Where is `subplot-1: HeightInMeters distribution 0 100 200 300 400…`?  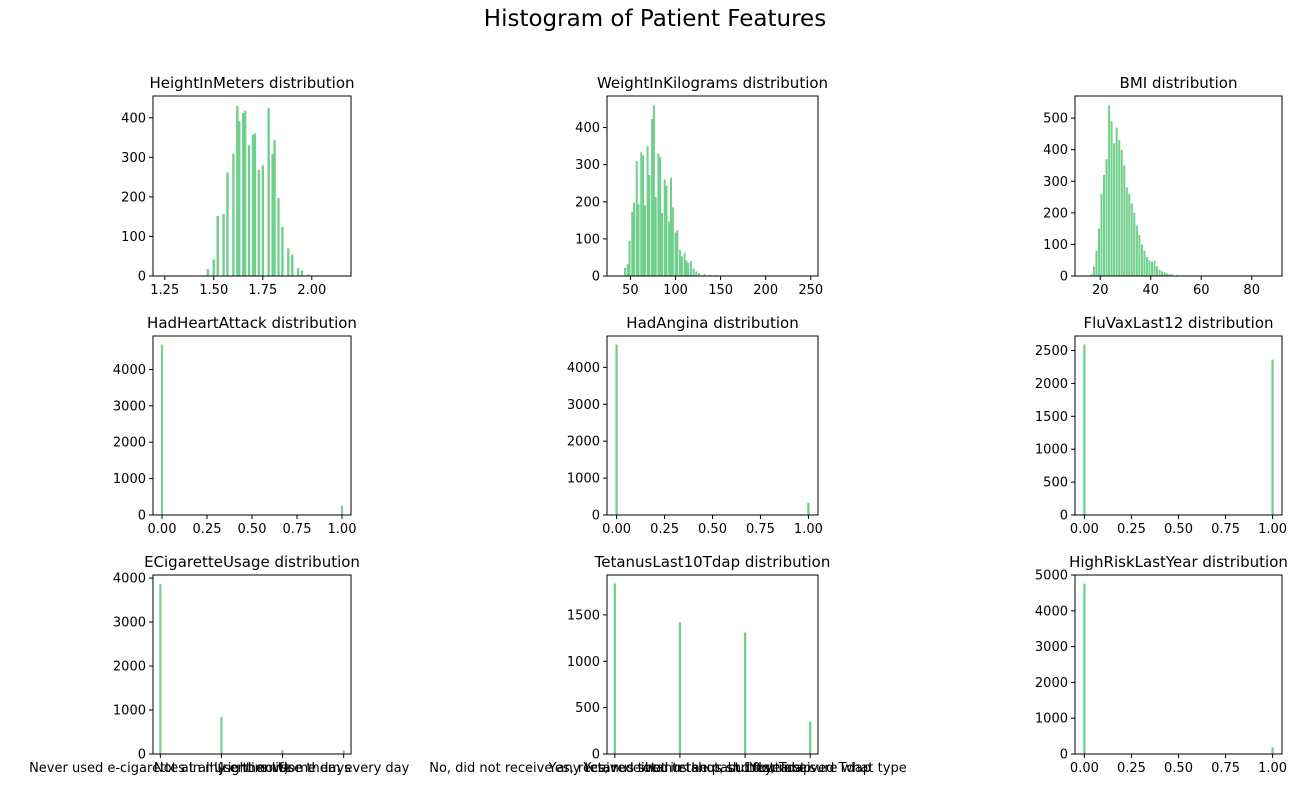 subplot-1: HeightInMeters distribution 0 100 200 300 400… is located at coordinates (237, 186).